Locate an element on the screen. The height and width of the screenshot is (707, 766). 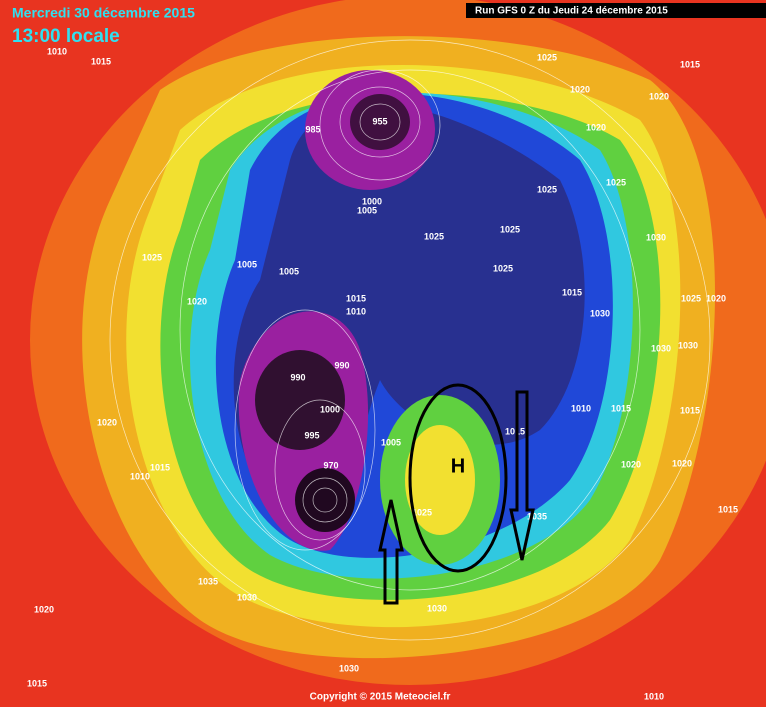
isobar-label: 955 is located at coordinates (379, 121).